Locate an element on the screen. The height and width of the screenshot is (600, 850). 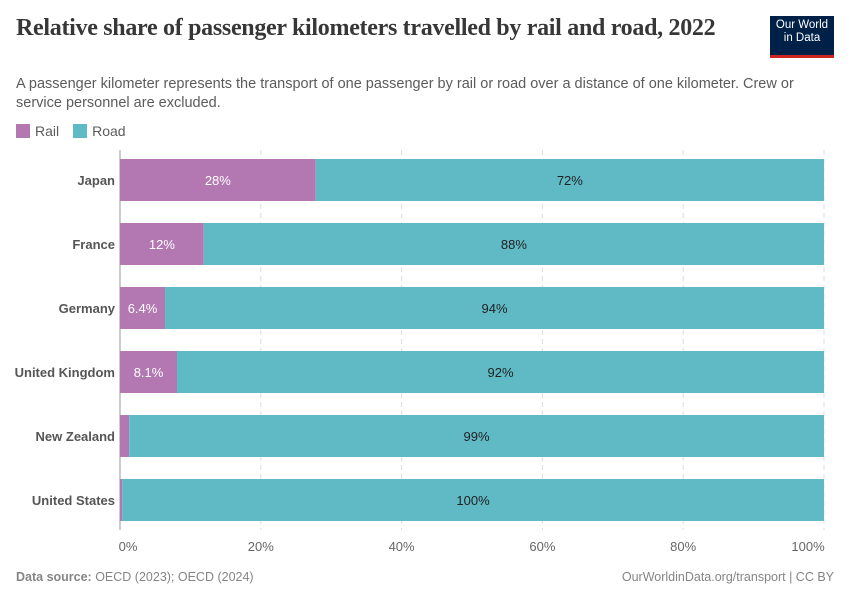
data-label: 6.4% is located at coordinates (143, 308).